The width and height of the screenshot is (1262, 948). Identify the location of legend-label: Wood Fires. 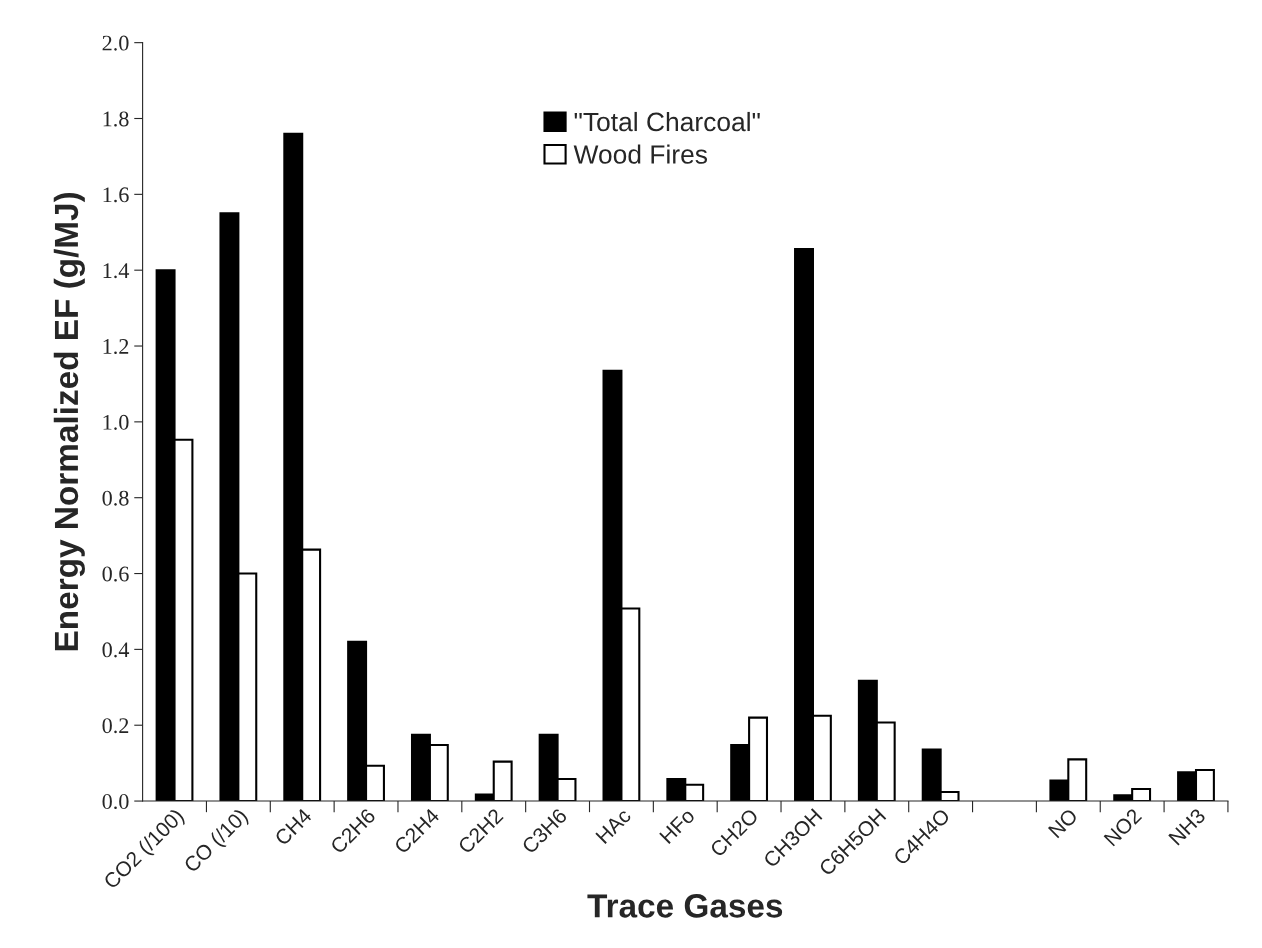
(640, 154).